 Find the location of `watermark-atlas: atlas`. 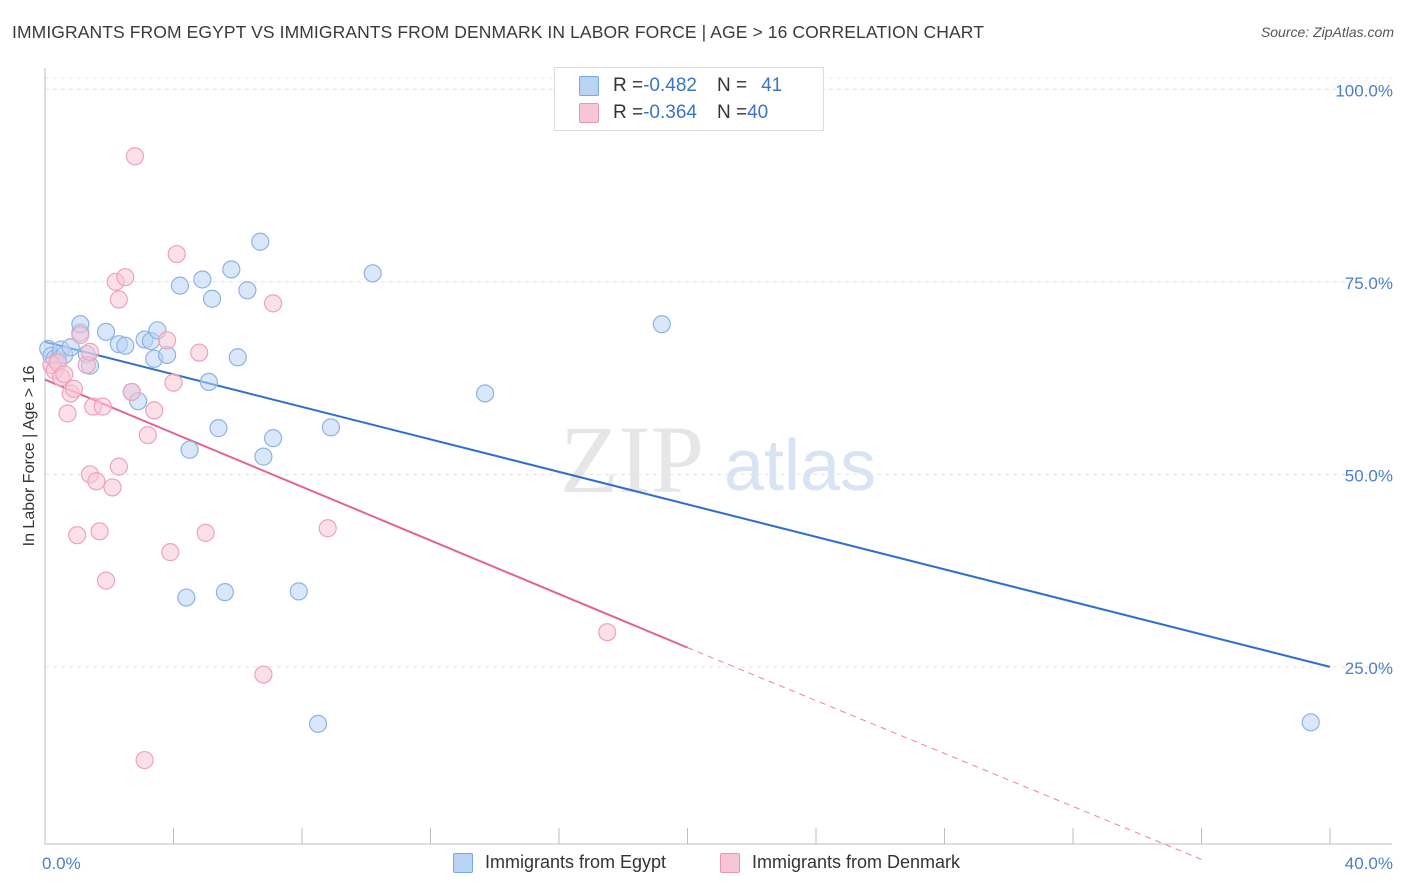

watermark-atlas: atlas is located at coordinates (800, 466).